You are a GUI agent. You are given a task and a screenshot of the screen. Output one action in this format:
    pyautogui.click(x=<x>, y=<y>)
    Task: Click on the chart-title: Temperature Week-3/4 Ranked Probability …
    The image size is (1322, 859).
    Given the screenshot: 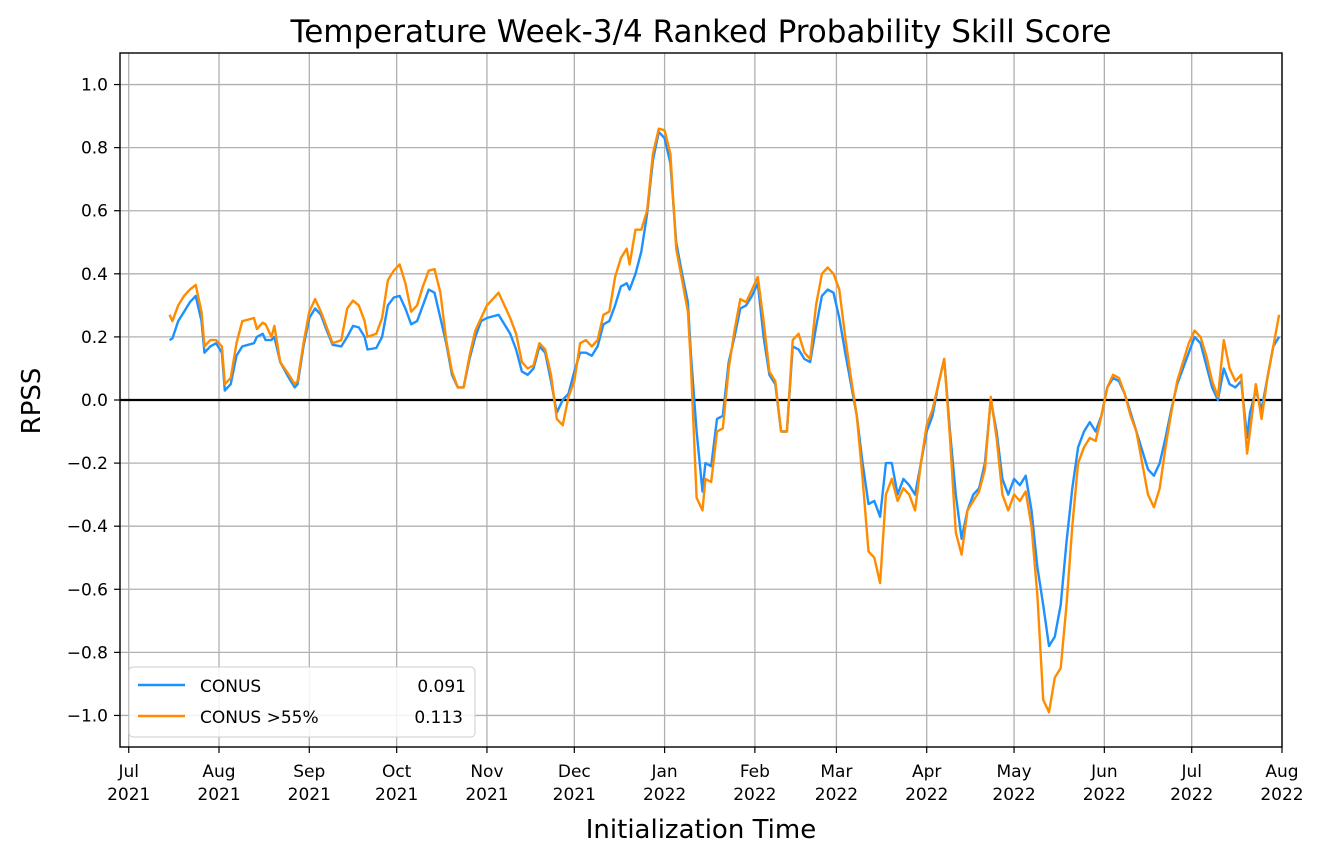 What is the action you would take?
    pyautogui.click(x=701, y=32)
    